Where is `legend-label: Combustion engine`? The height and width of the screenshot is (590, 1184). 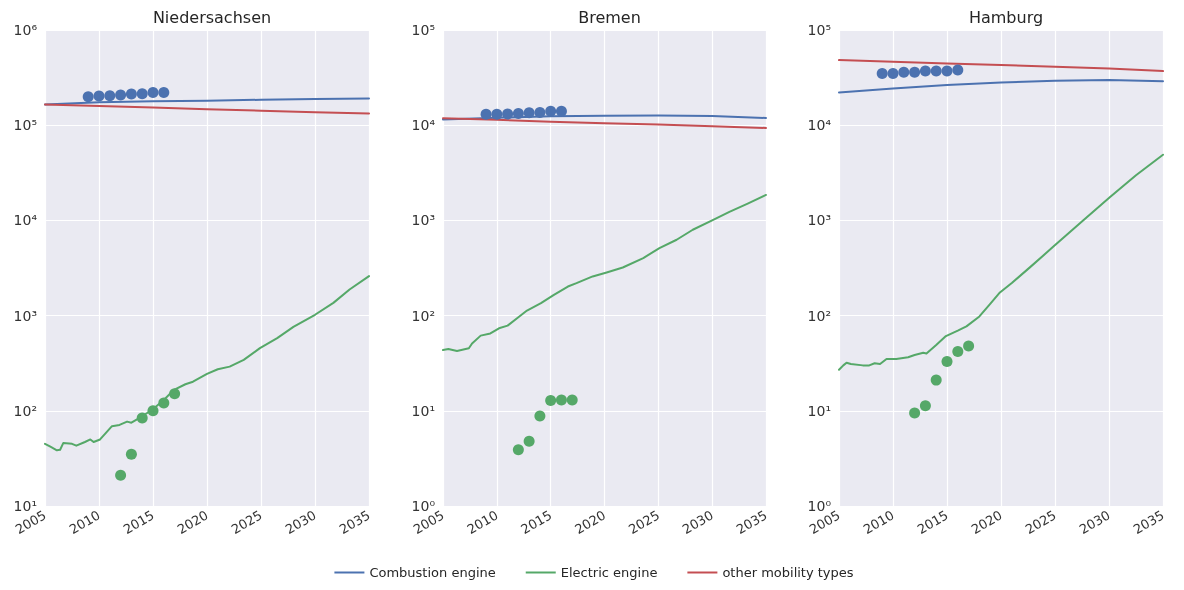
legend-label: Combustion engine is located at coordinates (432, 572).